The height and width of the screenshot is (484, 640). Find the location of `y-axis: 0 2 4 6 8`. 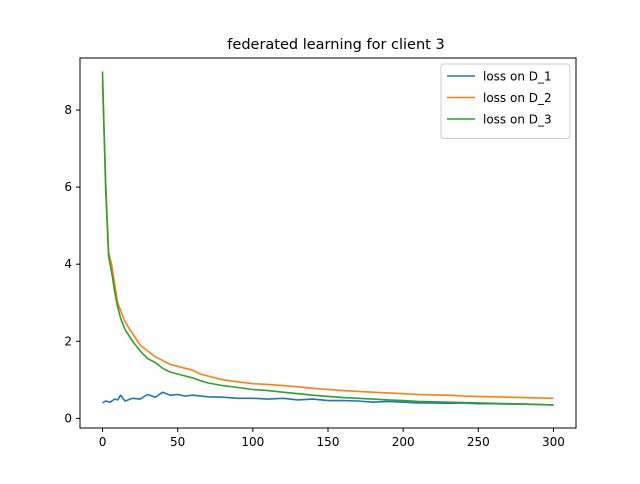

y-axis: 0 2 4 6 8 is located at coordinates (72, 264).